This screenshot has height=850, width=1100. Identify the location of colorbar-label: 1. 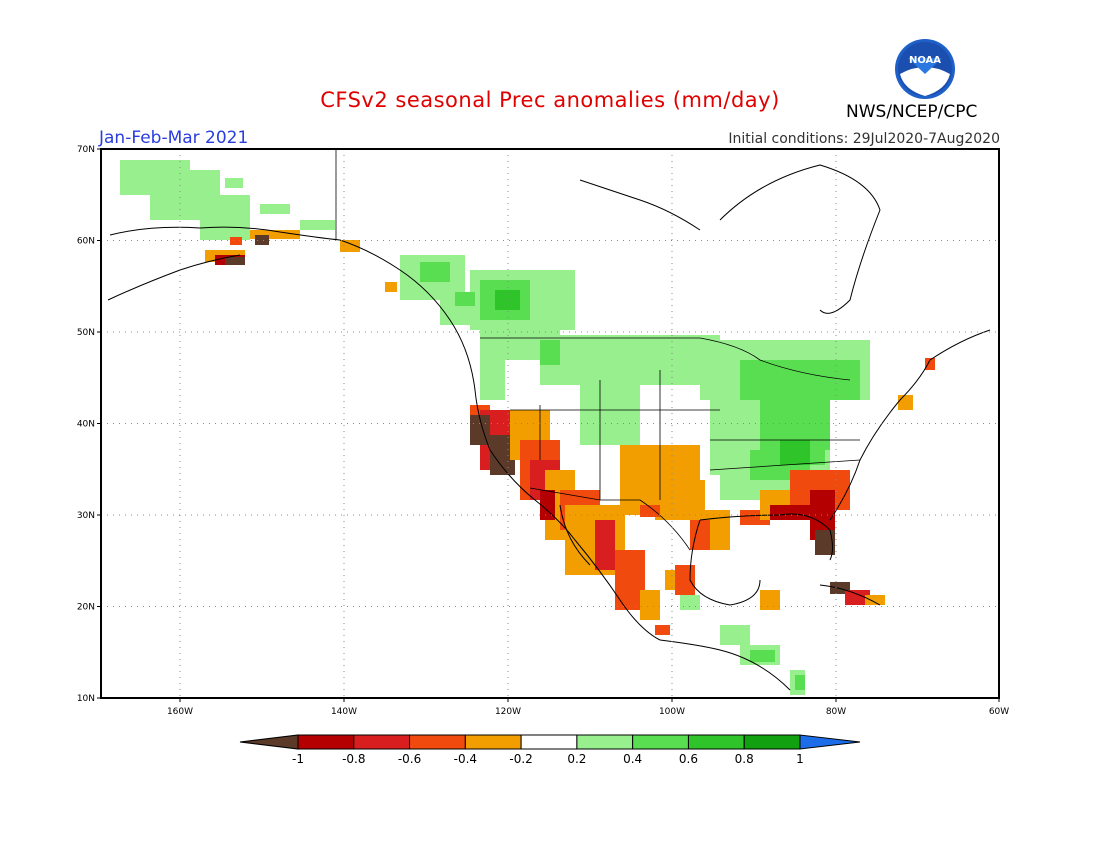
(800, 759).